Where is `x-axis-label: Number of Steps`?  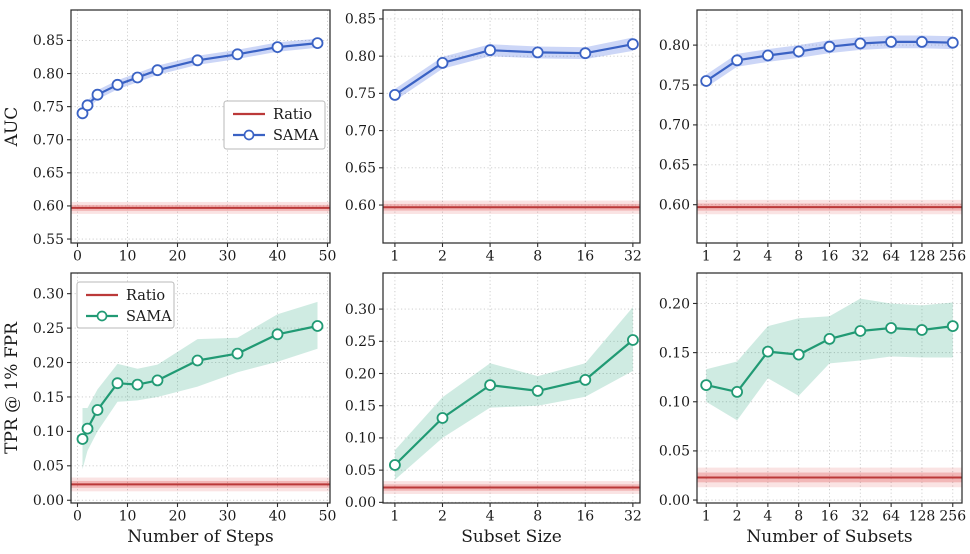 x-axis-label: Number of Steps is located at coordinates (200, 537).